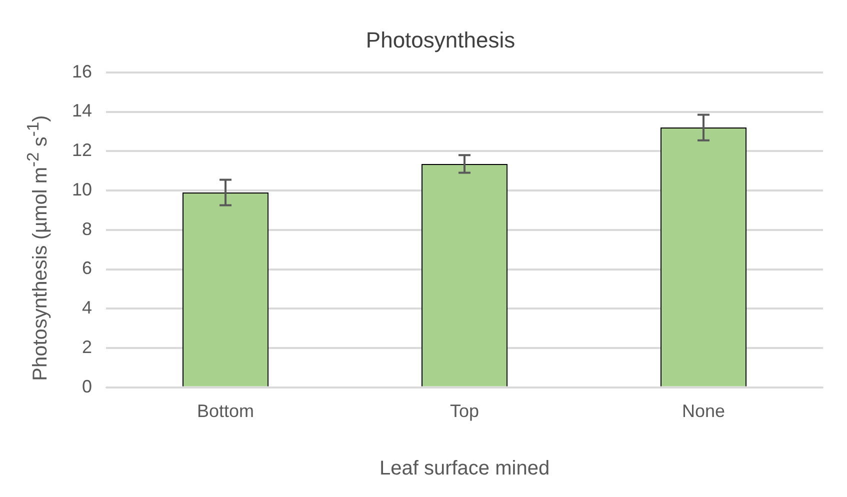  I want to click on y-tick-label: 4, so click(87, 308).